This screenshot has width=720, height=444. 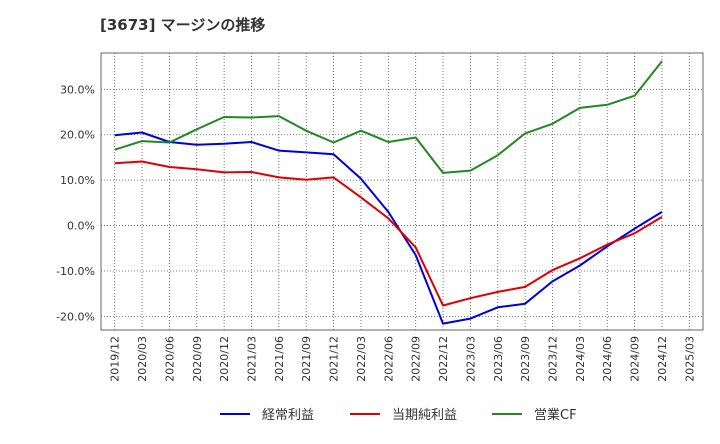 I want to click on x-tick-label: 2024/09, so click(x=635, y=359).